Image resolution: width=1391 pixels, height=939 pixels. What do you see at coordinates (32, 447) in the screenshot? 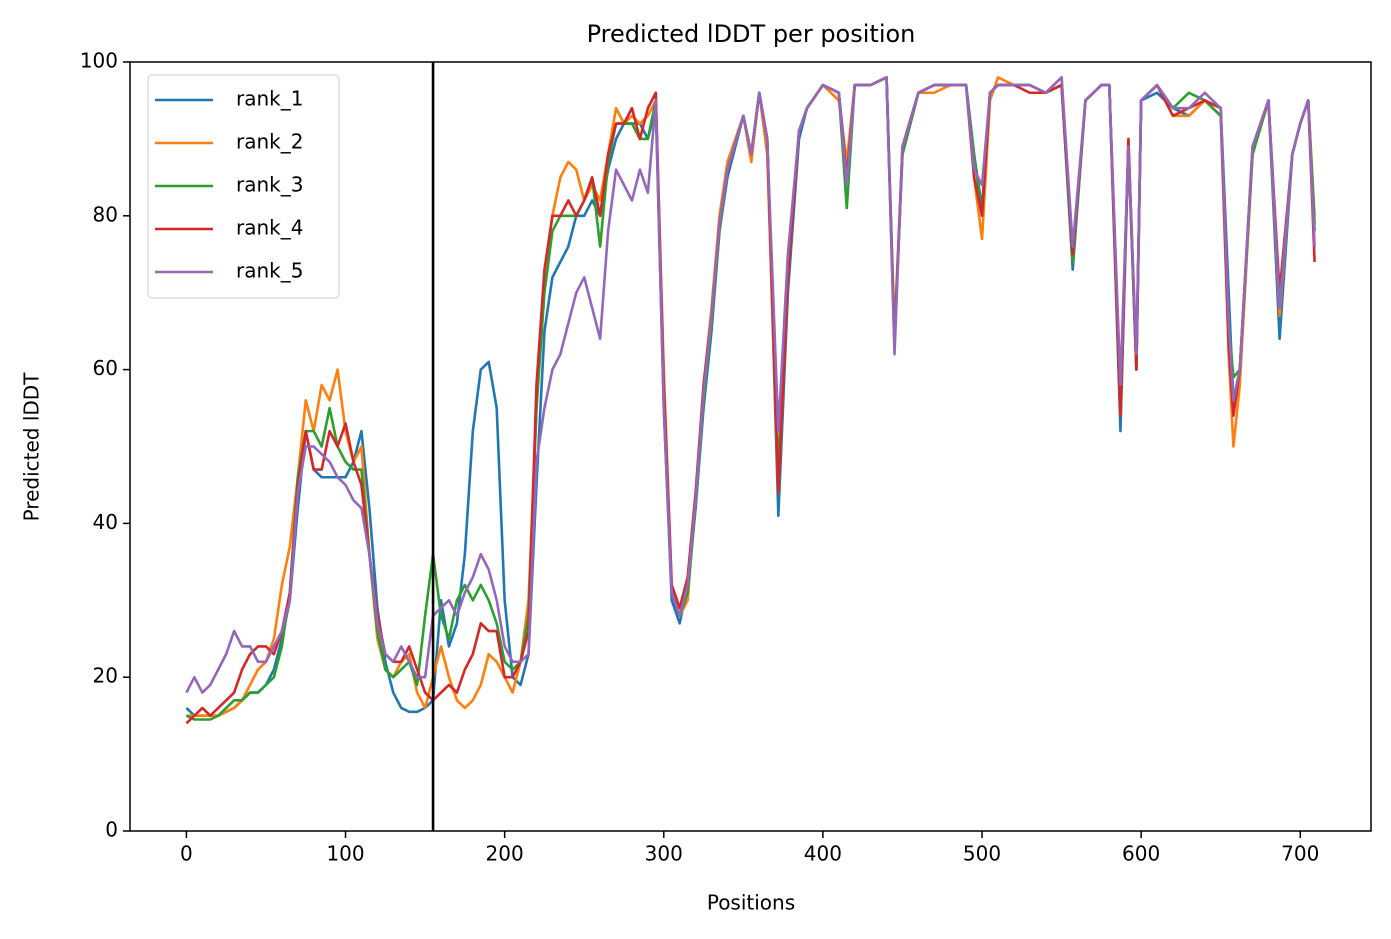
I see `y-axis-label: Predicted lDDT` at bounding box center [32, 447].